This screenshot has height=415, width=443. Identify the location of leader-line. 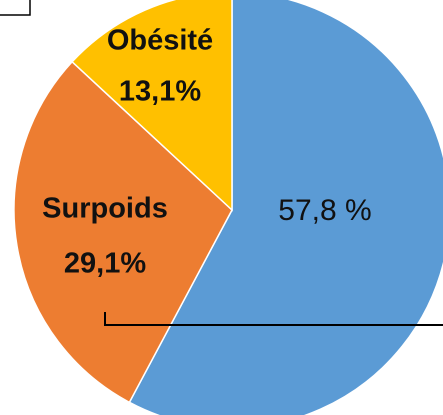
(273, 319).